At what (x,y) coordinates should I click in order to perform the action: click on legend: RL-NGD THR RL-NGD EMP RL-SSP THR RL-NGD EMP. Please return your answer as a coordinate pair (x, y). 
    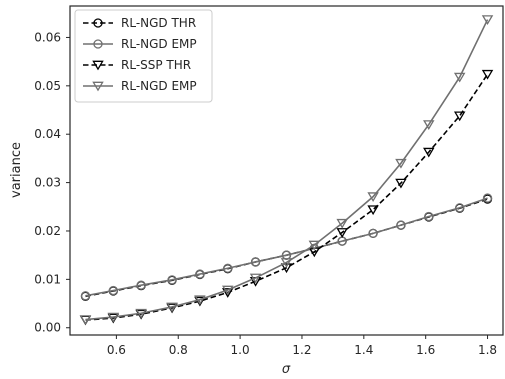
    Looking at the image, I should click on (143, 56).